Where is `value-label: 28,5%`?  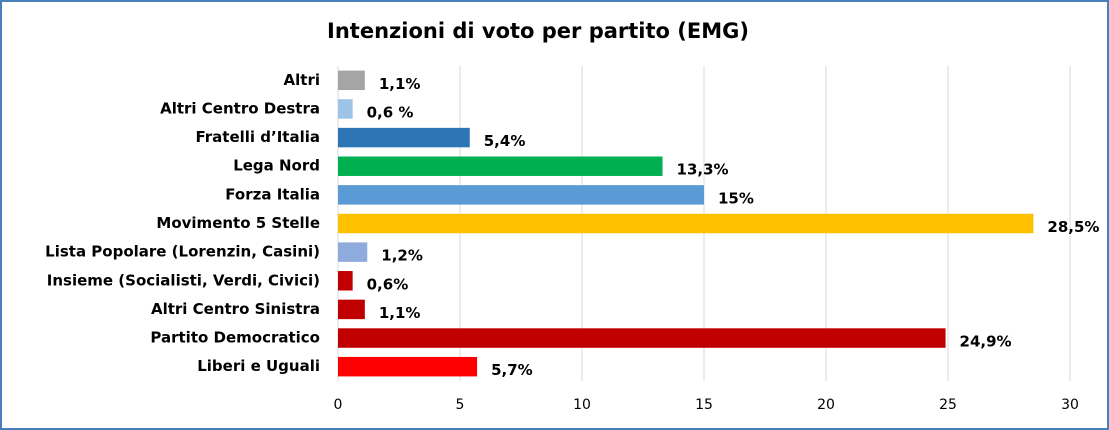
value-label: 28,5% is located at coordinates (1073, 227).